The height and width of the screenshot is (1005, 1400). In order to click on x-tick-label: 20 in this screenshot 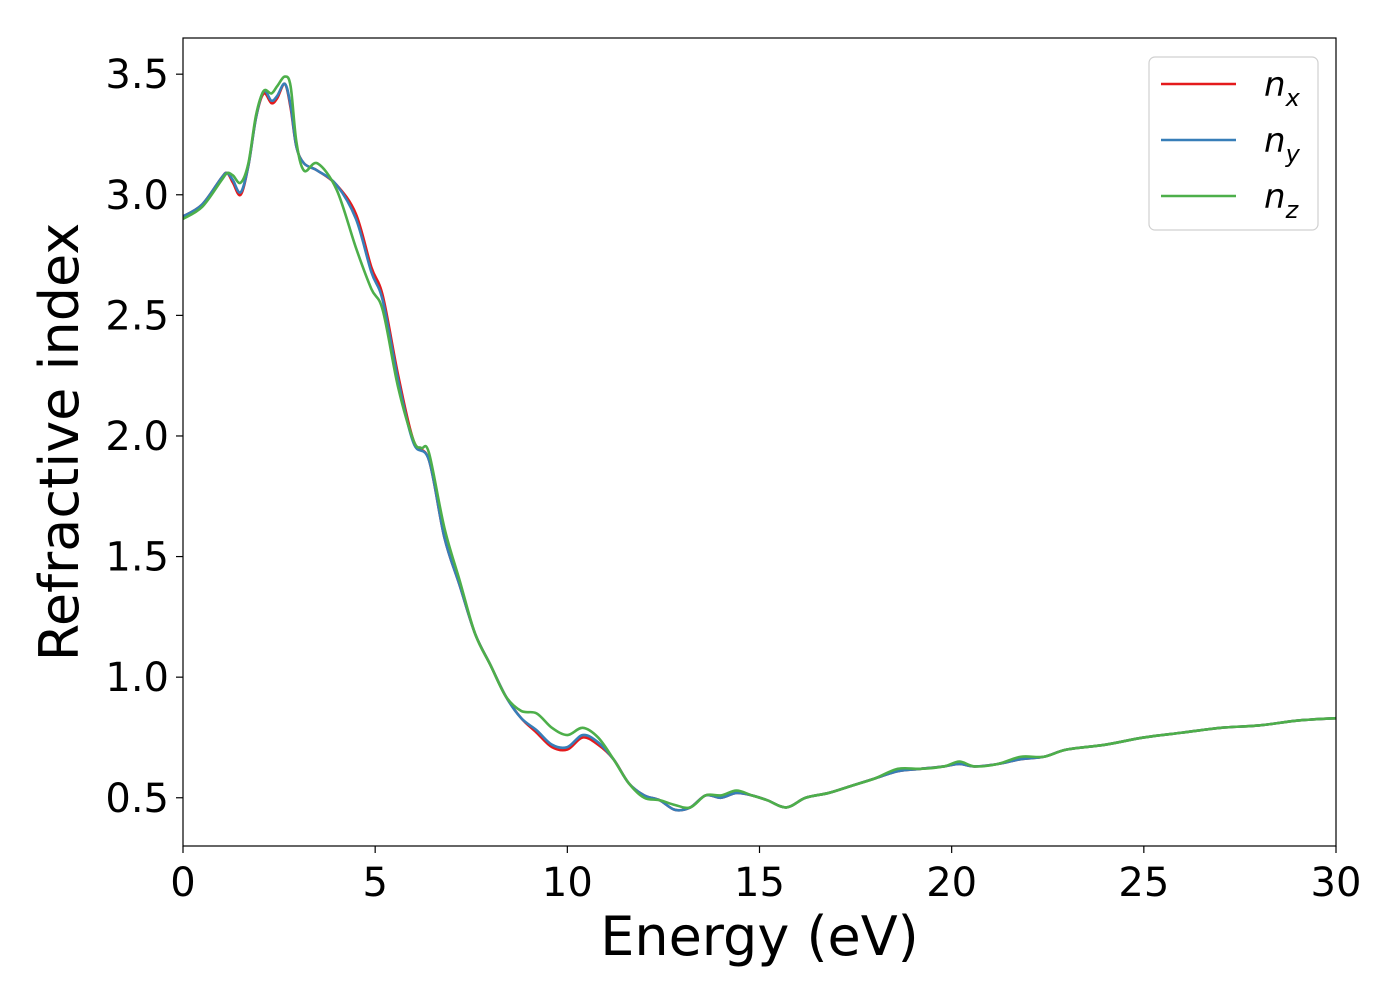, I will do `click(951, 883)`.